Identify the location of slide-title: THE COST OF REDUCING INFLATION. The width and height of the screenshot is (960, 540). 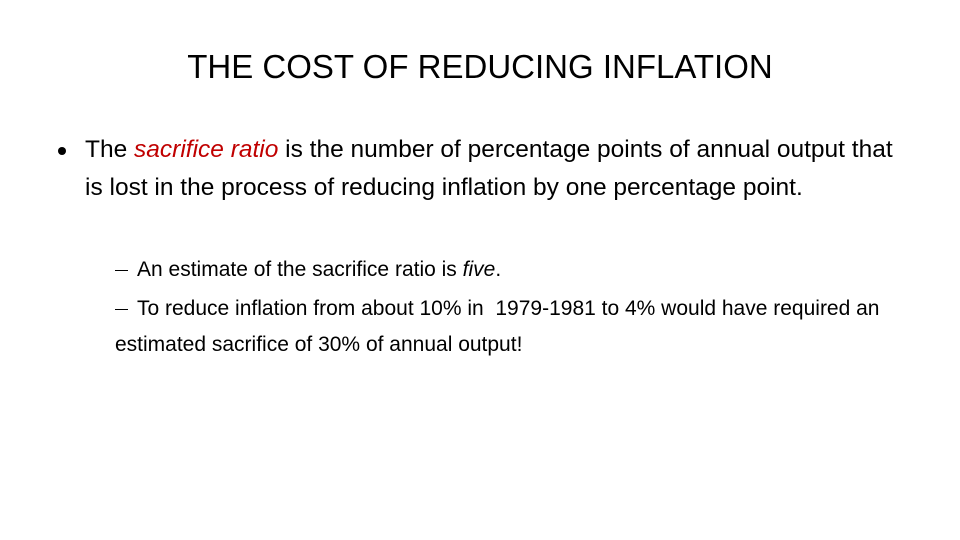
(480, 66).